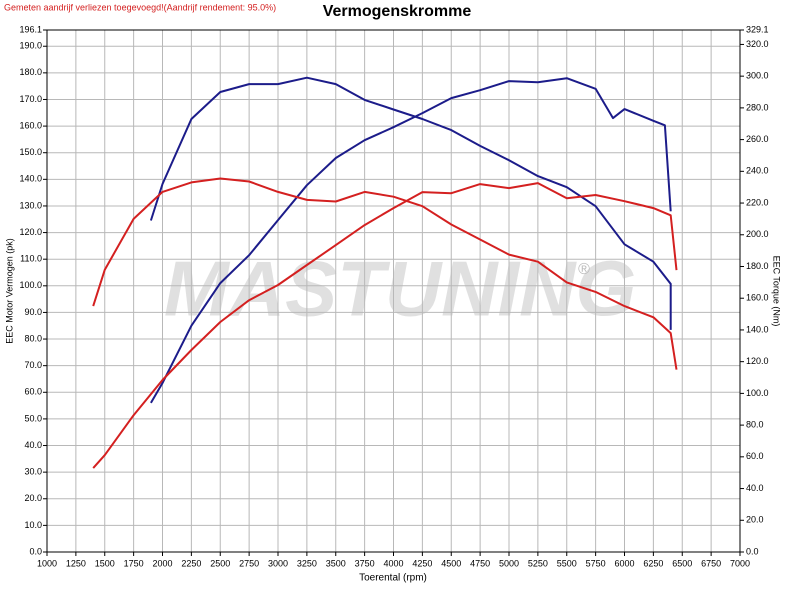 The height and width of the screenshot is (591, 794). I want to click on y2-tick-label: 280.0, so click(757, 107).